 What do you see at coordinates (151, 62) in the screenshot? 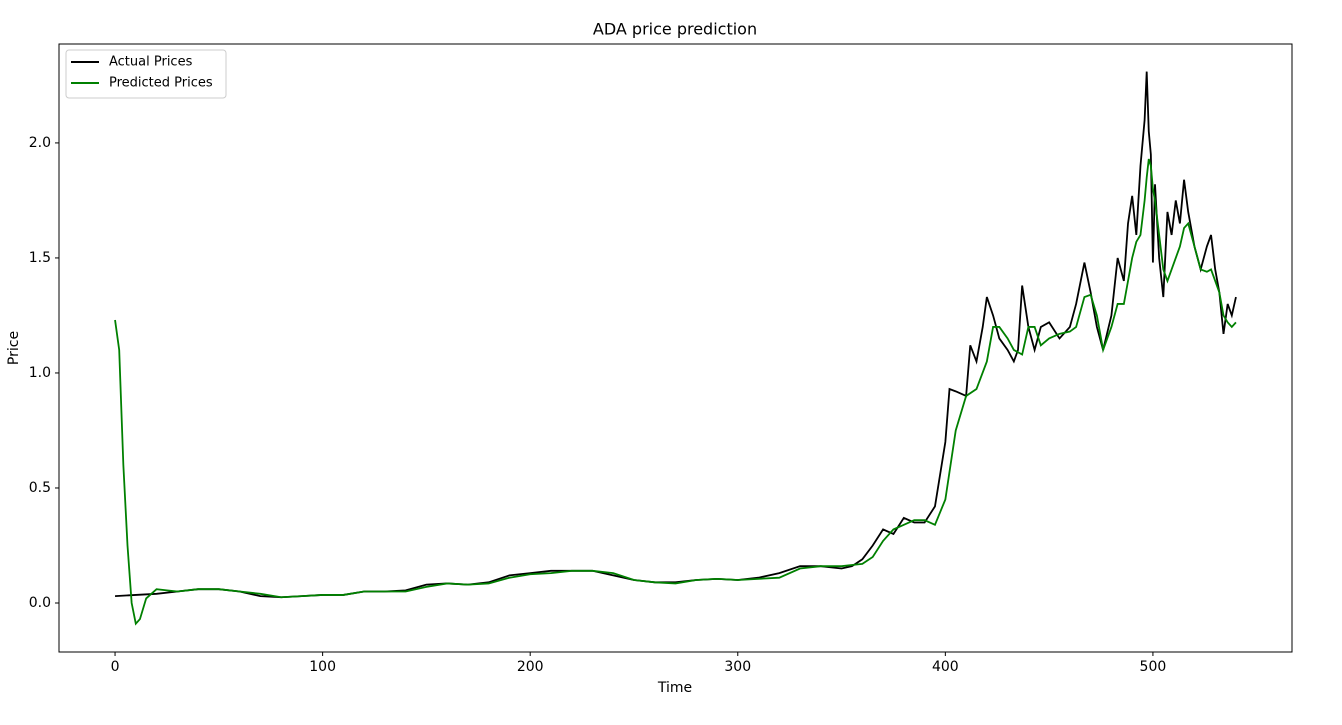
I see `legend-label: Actual Prices` at bounding box center [151, 62].